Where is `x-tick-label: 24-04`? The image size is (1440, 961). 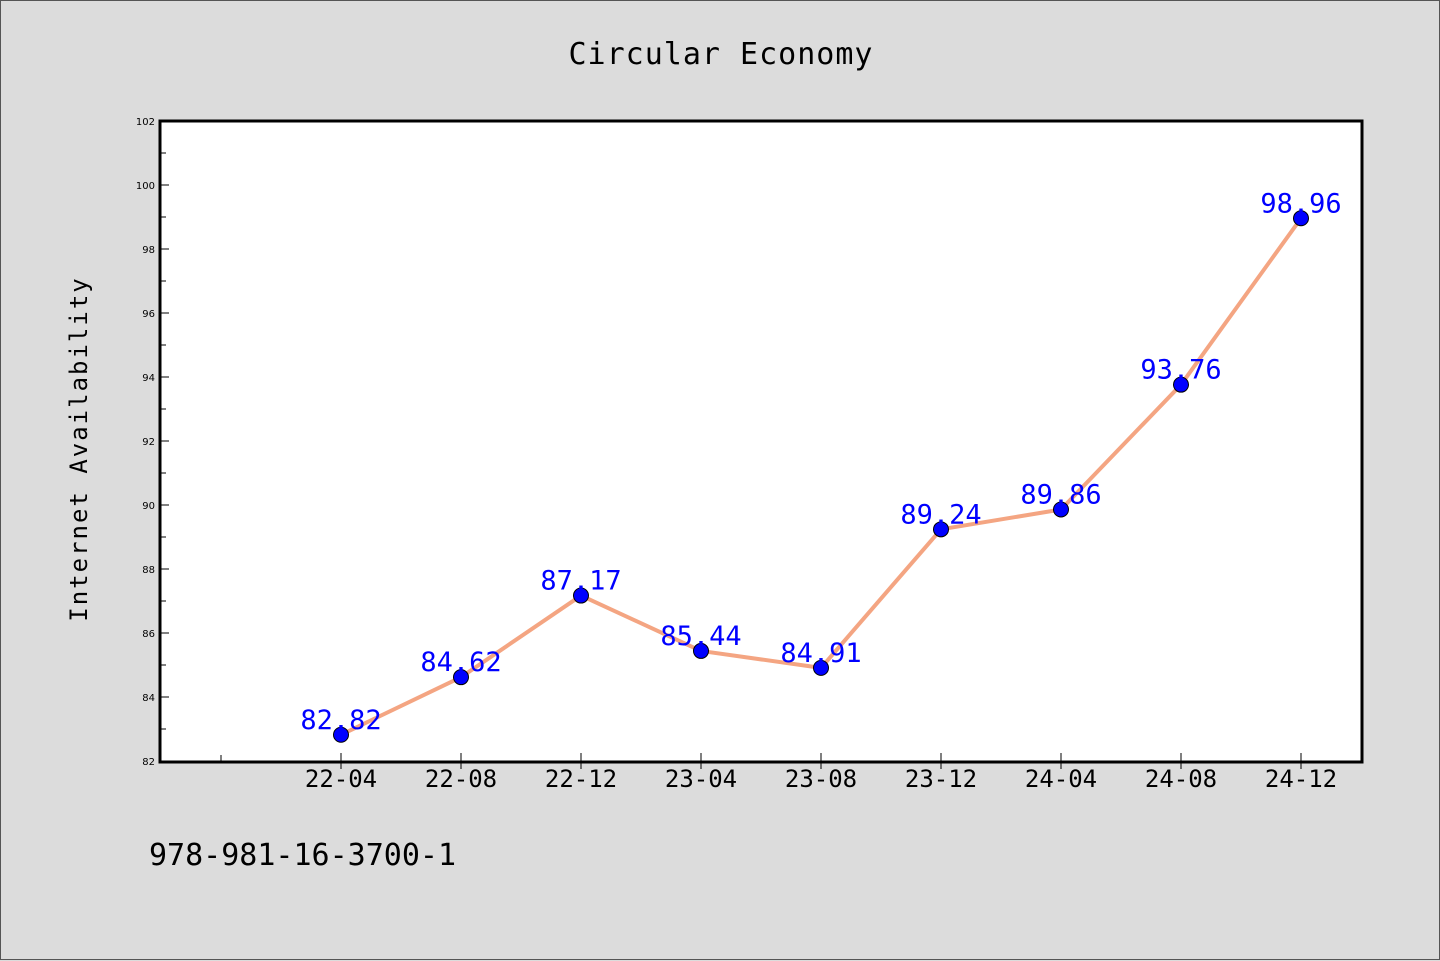
x-tick-label: 24-04 is located at coordinates (1061, 779).